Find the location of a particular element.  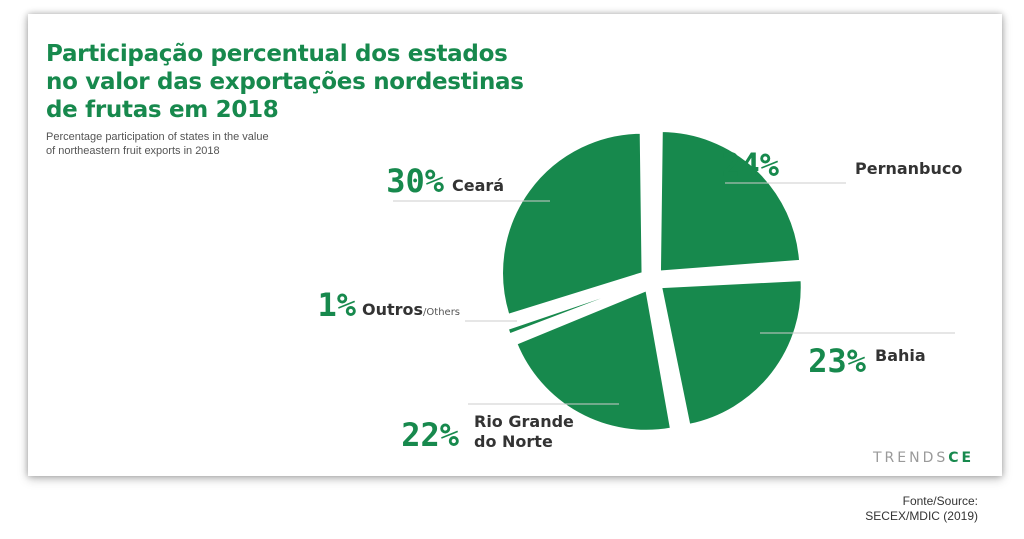

brand-logo-prefix: TRENDS is located at coordinates (911, 458).